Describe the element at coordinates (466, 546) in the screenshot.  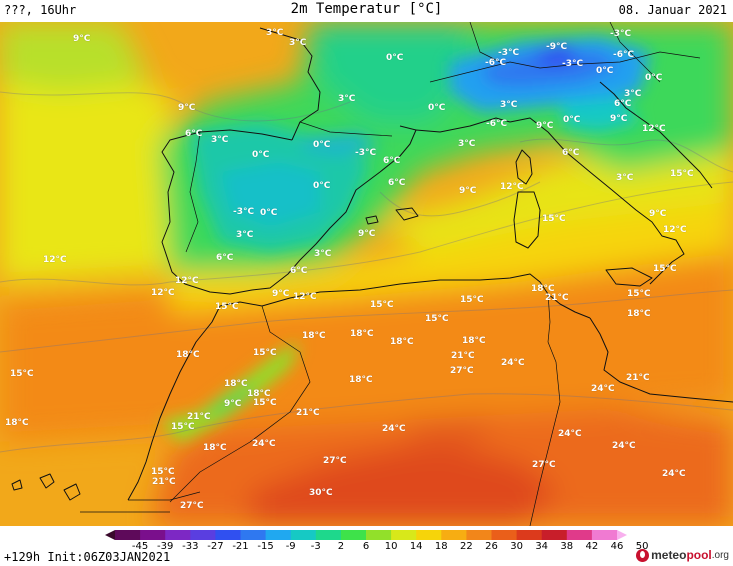
I see `scale-tick-label: 22` at that location.